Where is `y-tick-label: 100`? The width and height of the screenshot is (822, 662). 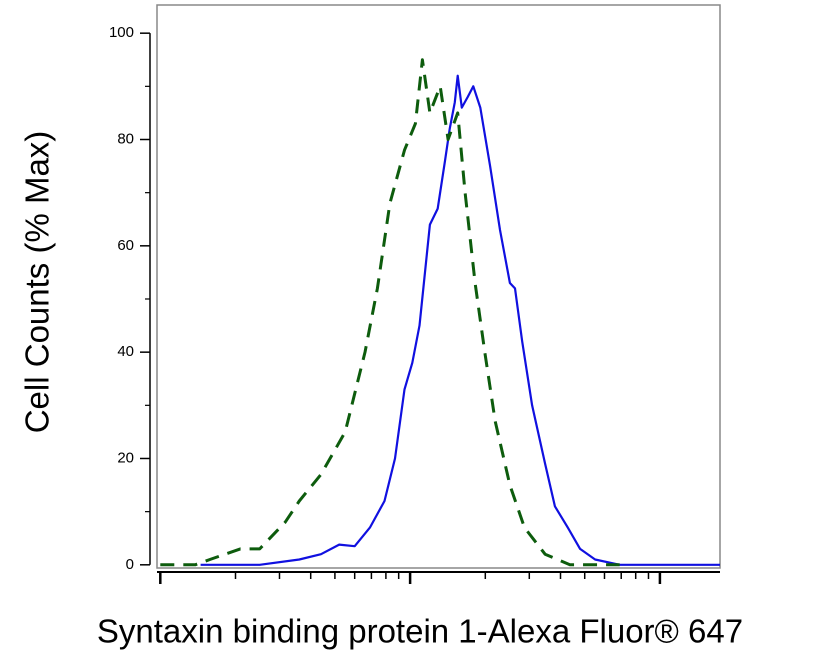
y-tick-label: 100 is located at coordinates (121, 32).